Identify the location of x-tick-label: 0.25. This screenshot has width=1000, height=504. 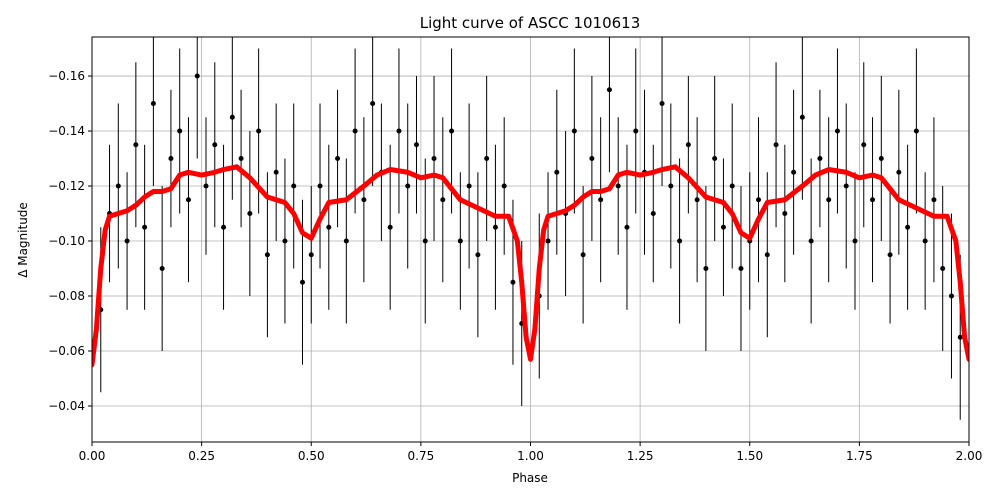
(201, 456).